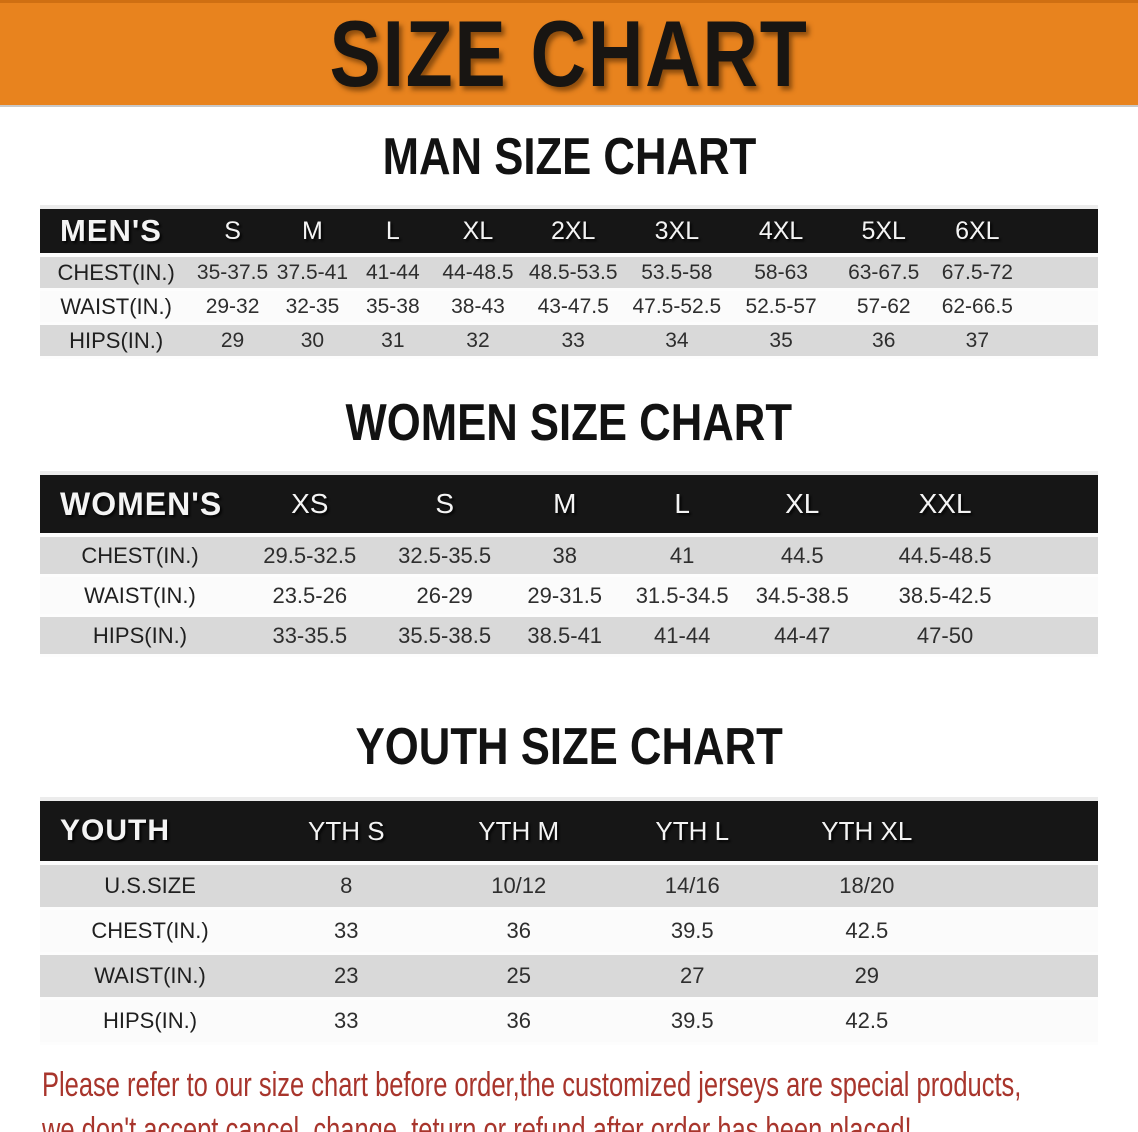  Describe the element at coordinates (312, 307) in the screenshot. I see `table-cell: 32-35` at that location.